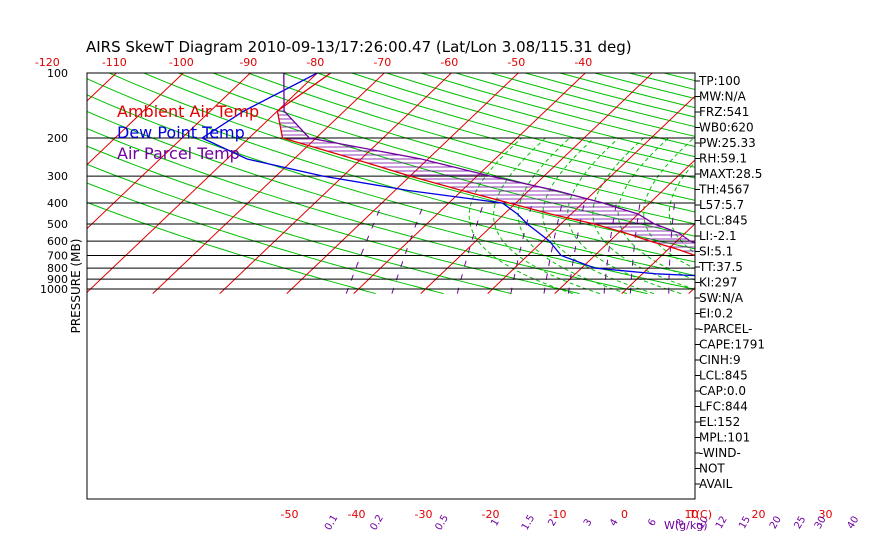 The image size is (870, 560). What do you see at coordinates (730, 174) in the screenshot?
I see `index-label: MAXT:28.5` at bounding box center [730, 174].